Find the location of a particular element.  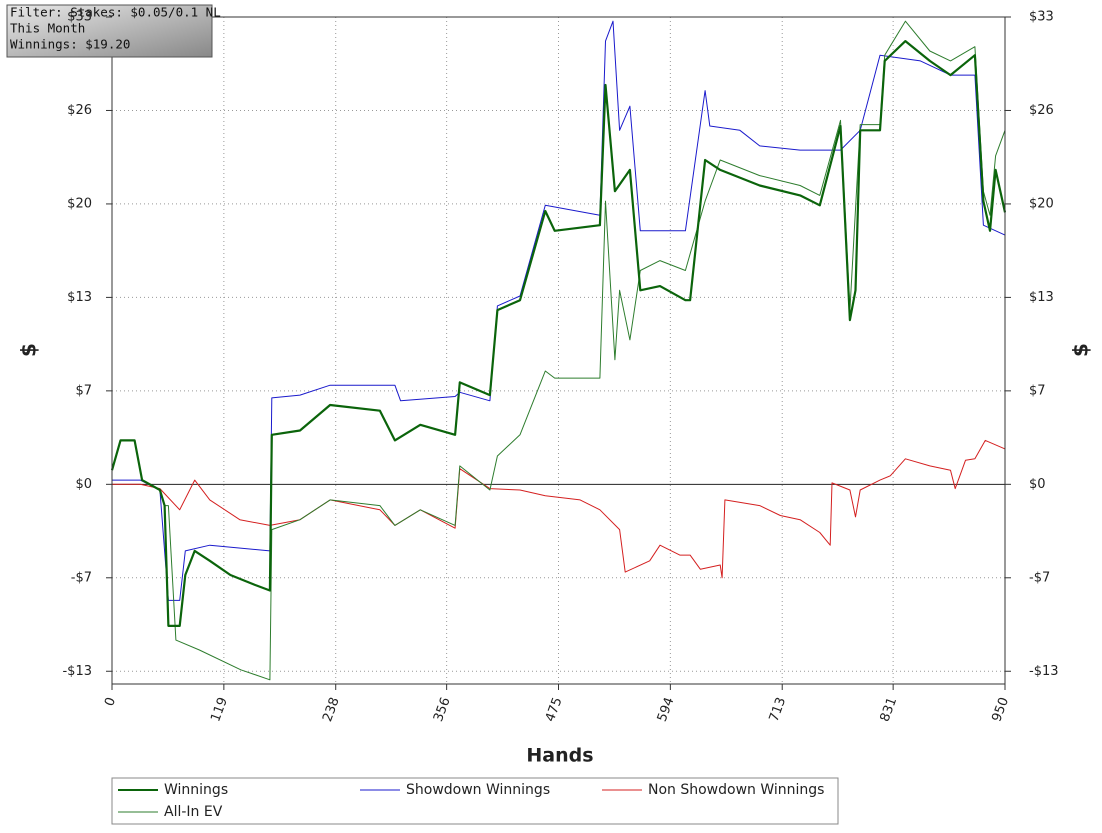

y-axis-label: $ is located at coordinates (29, 350).